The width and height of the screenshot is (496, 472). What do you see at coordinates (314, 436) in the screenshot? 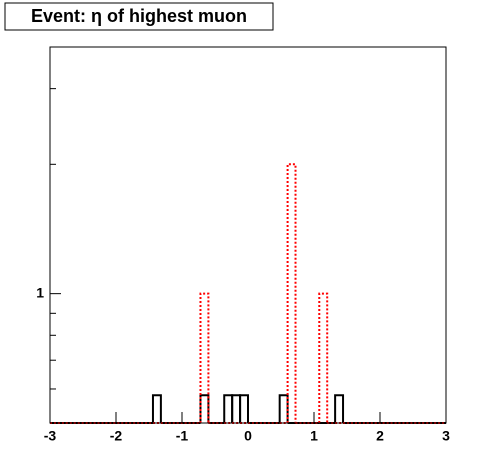
I see `x-tick-label: 1` at bounding box center [314, 436].